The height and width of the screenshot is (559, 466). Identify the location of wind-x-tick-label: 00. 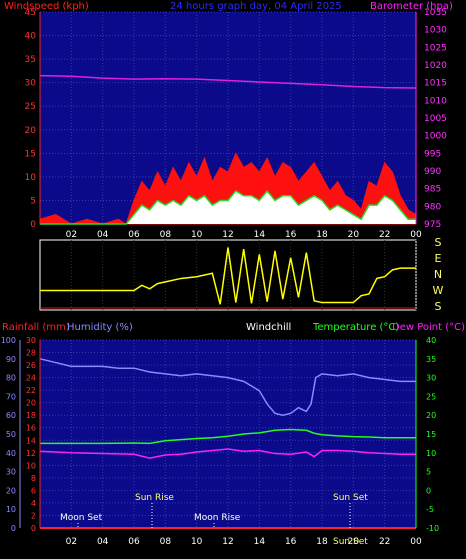
(416, 235).